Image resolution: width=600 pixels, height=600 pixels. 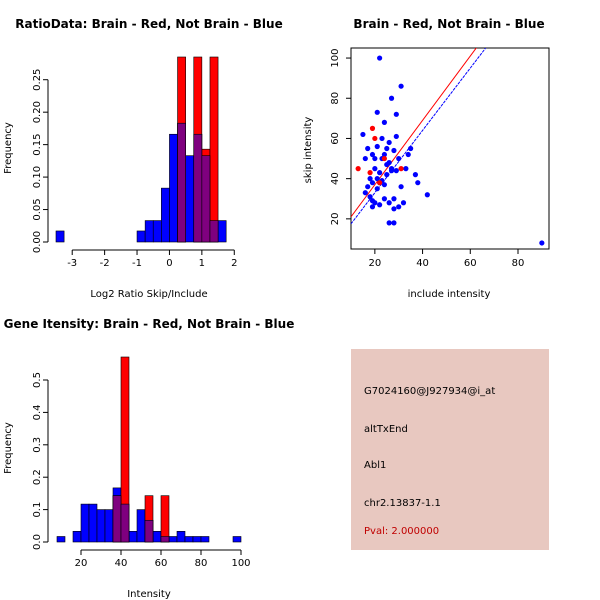 What do you see at coordinates (37, 445) in the screenshot?
I see `gene-y-tick-label: 0.3` at bounding box center [37, 445].